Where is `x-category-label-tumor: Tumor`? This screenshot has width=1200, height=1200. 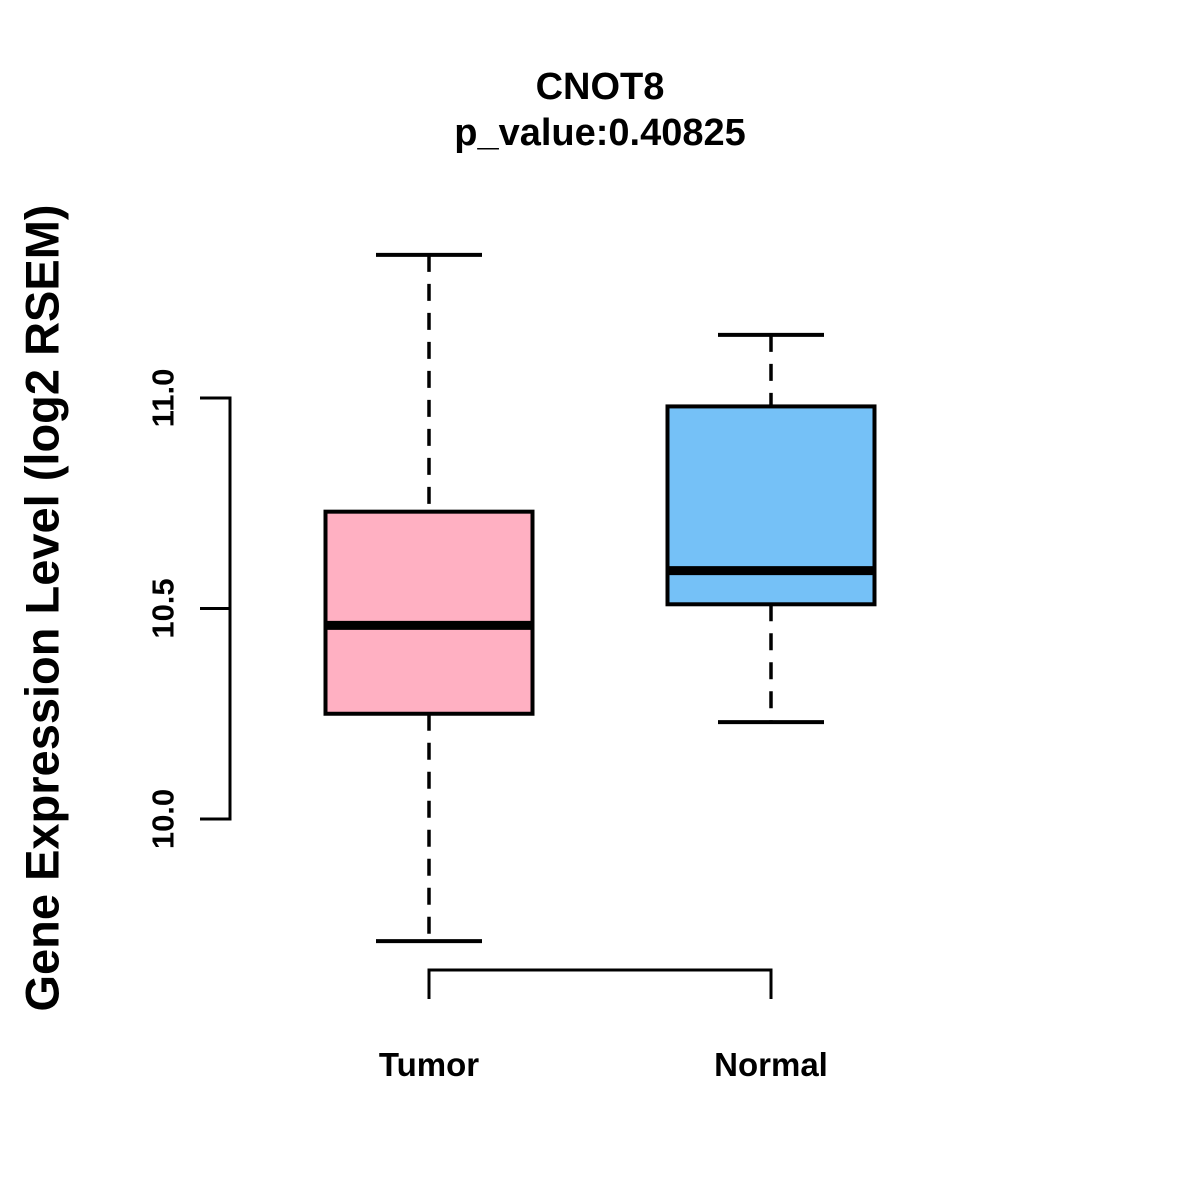
x-category-label-tumor: Tumor is located at coordinates (429, 1064).